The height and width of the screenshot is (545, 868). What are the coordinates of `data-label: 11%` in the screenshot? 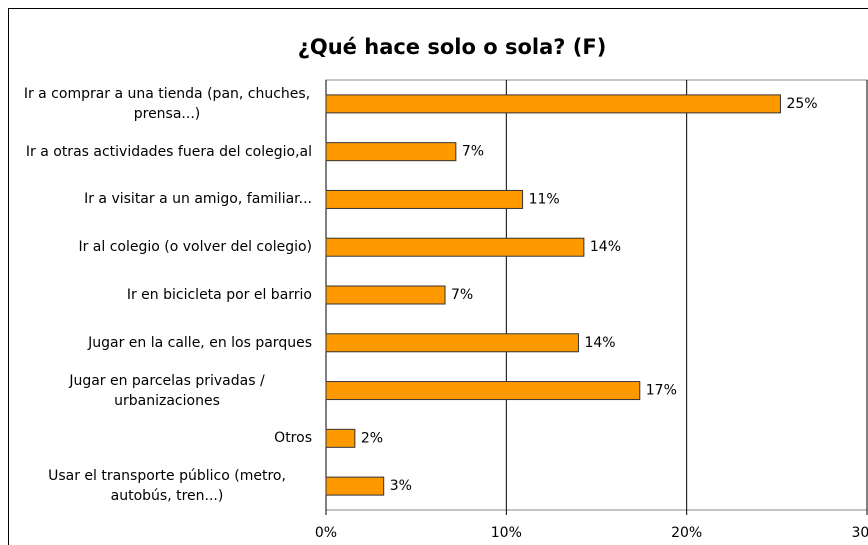 It's located at (544, 199).